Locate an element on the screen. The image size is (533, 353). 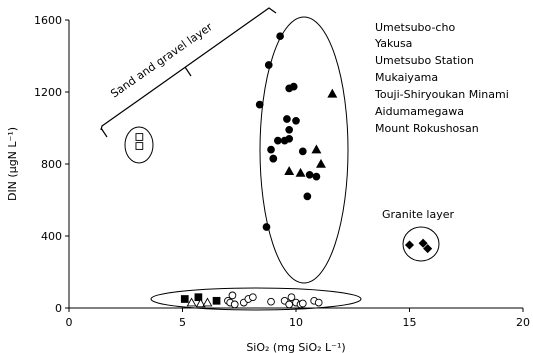
legend-entry-6: Mount Rokushosan is located at coordinates (427, 128).